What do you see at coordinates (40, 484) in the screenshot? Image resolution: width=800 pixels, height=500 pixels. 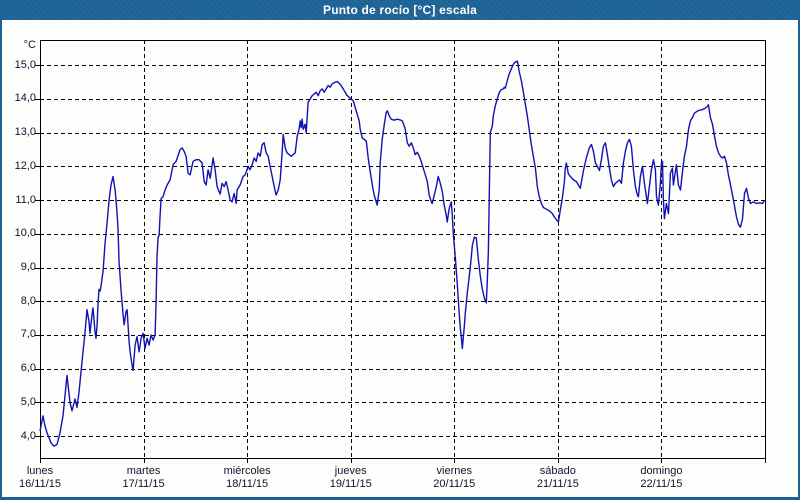 I see `x-date-label: 16/11/15` at bounding box center [40, 484].